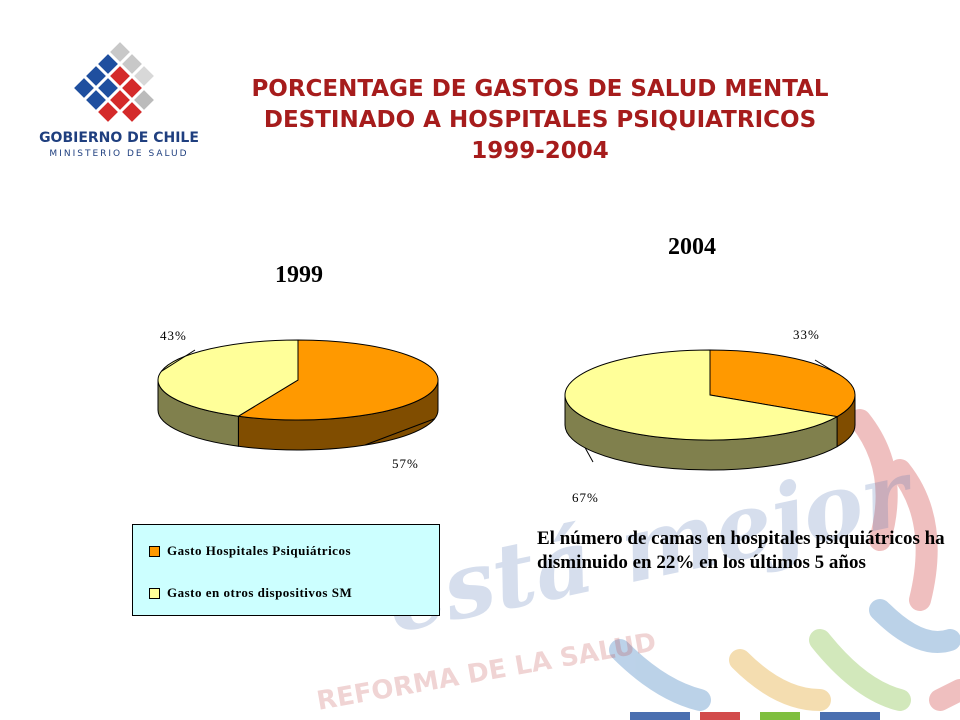 The height and width of the screenshot is (720, 960). I want to click on pie-chart-1999: 57% 43%, so click(298, 399).